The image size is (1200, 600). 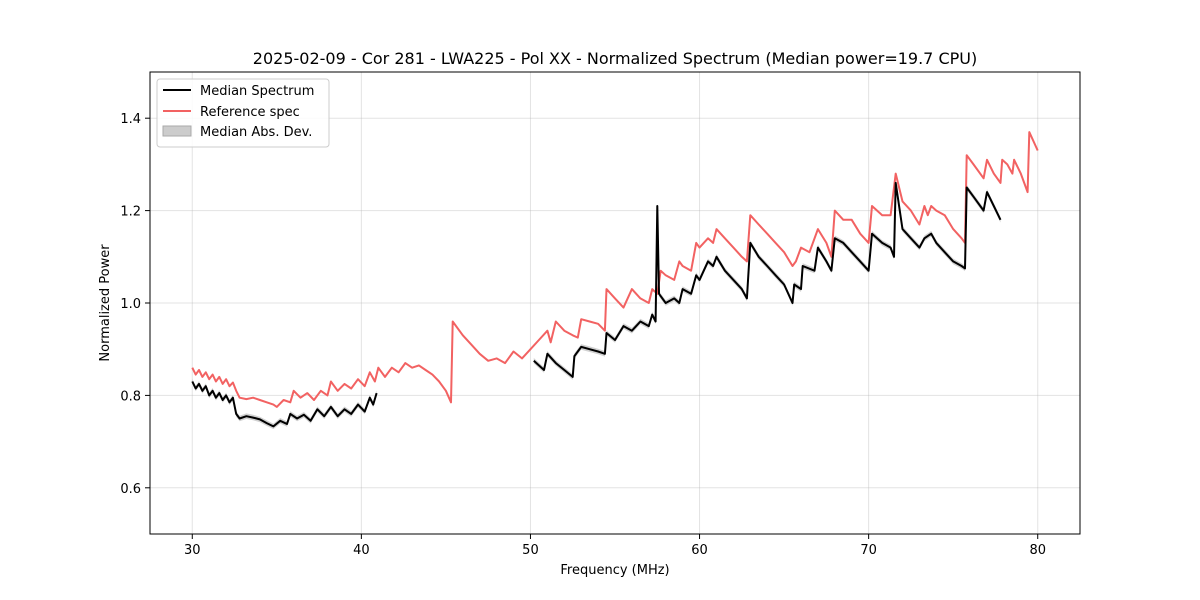 I want to click on y-tick-label: 0.8, so click(x=130, y=396).